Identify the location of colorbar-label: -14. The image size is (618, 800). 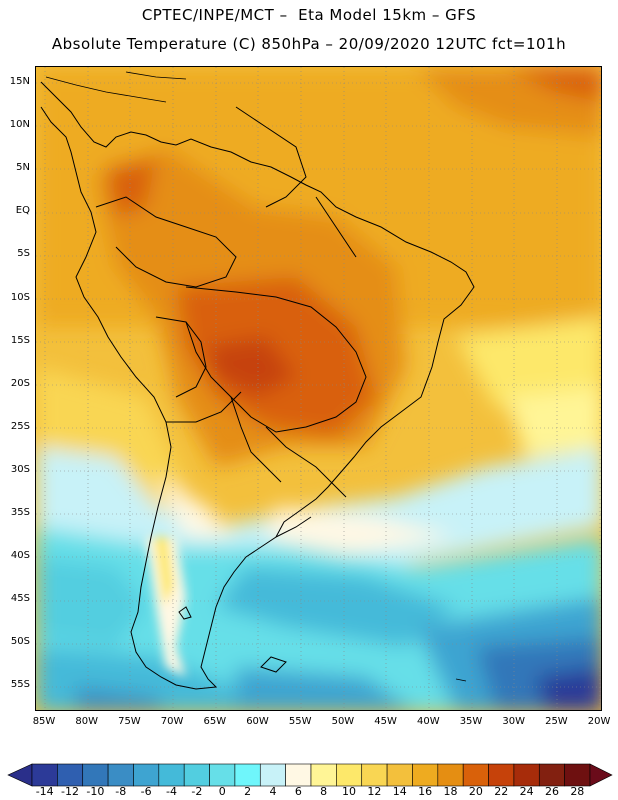
(44, 791).